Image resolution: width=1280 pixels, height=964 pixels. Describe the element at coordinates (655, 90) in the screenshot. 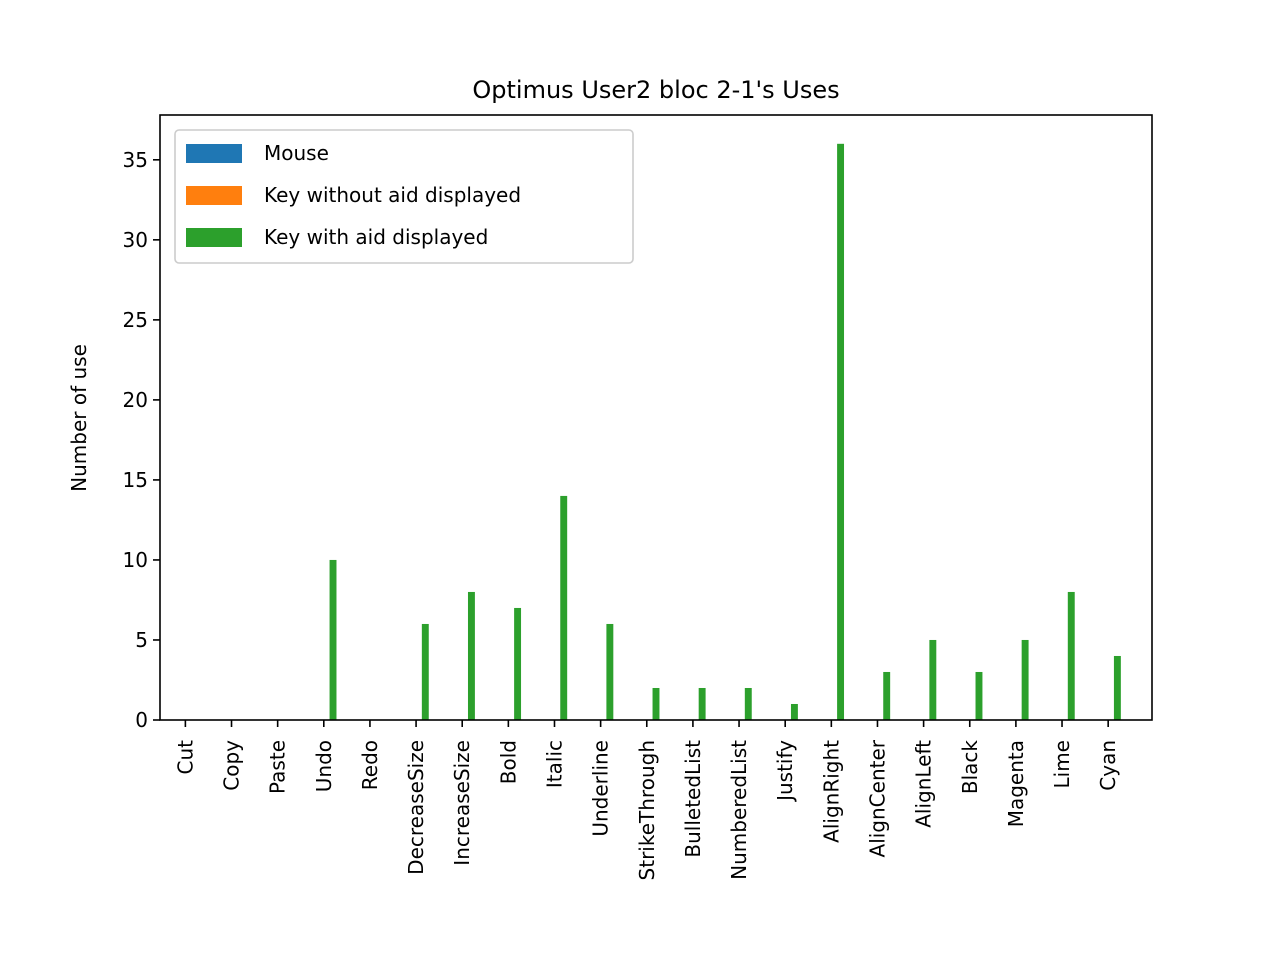

I see `chart-title: Optimus User2 bloc 2-1's Uses` at that location.